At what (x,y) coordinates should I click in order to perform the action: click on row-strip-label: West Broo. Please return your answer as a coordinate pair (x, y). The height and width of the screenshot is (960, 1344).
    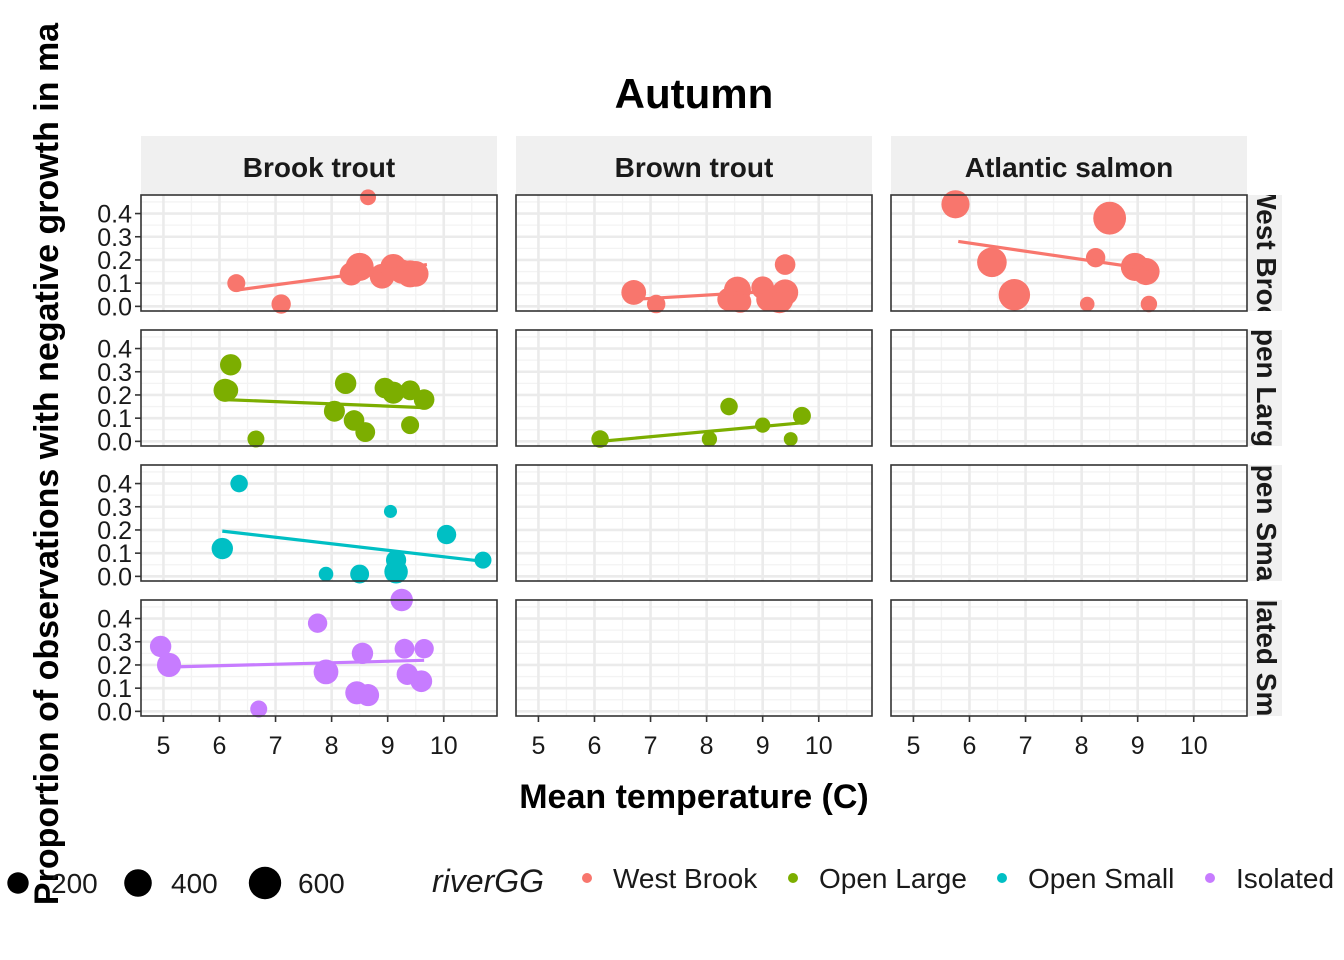
    Looking at the image, I should click on (1266, 253).